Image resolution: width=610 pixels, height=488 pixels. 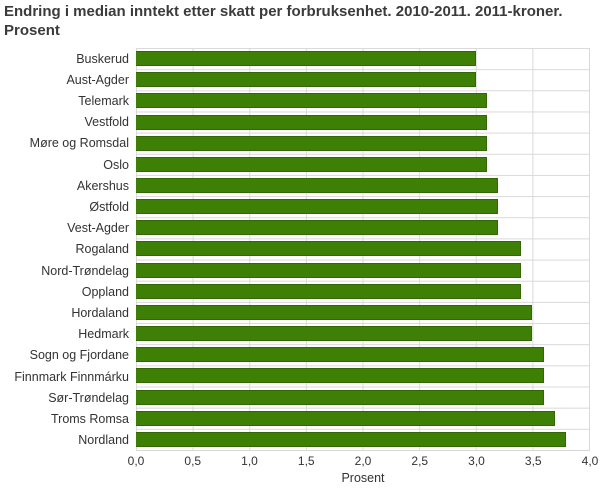 I want to click on category-label: Akershus, so click(x=102, y=185).